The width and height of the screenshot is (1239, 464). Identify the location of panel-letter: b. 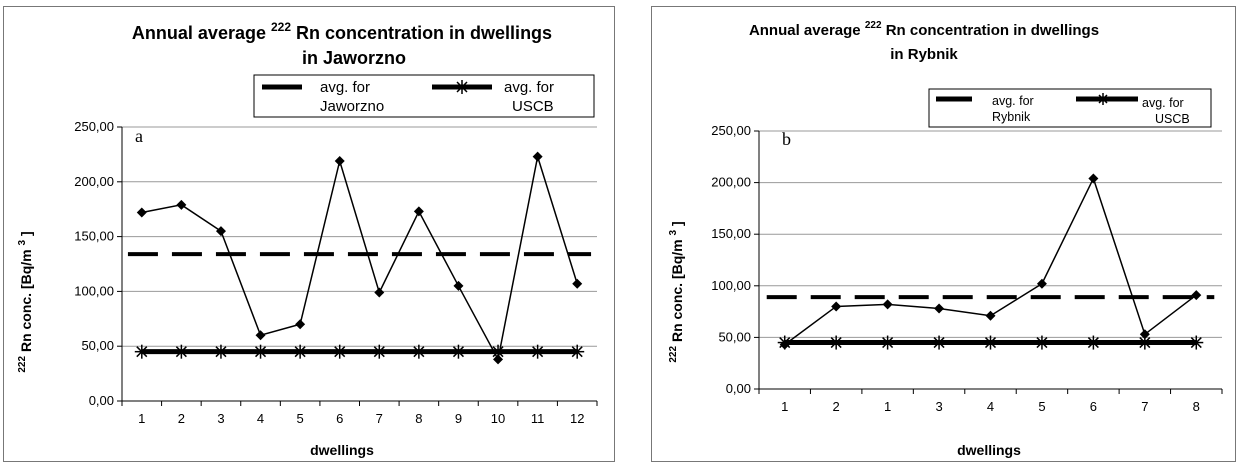
(786, 139).